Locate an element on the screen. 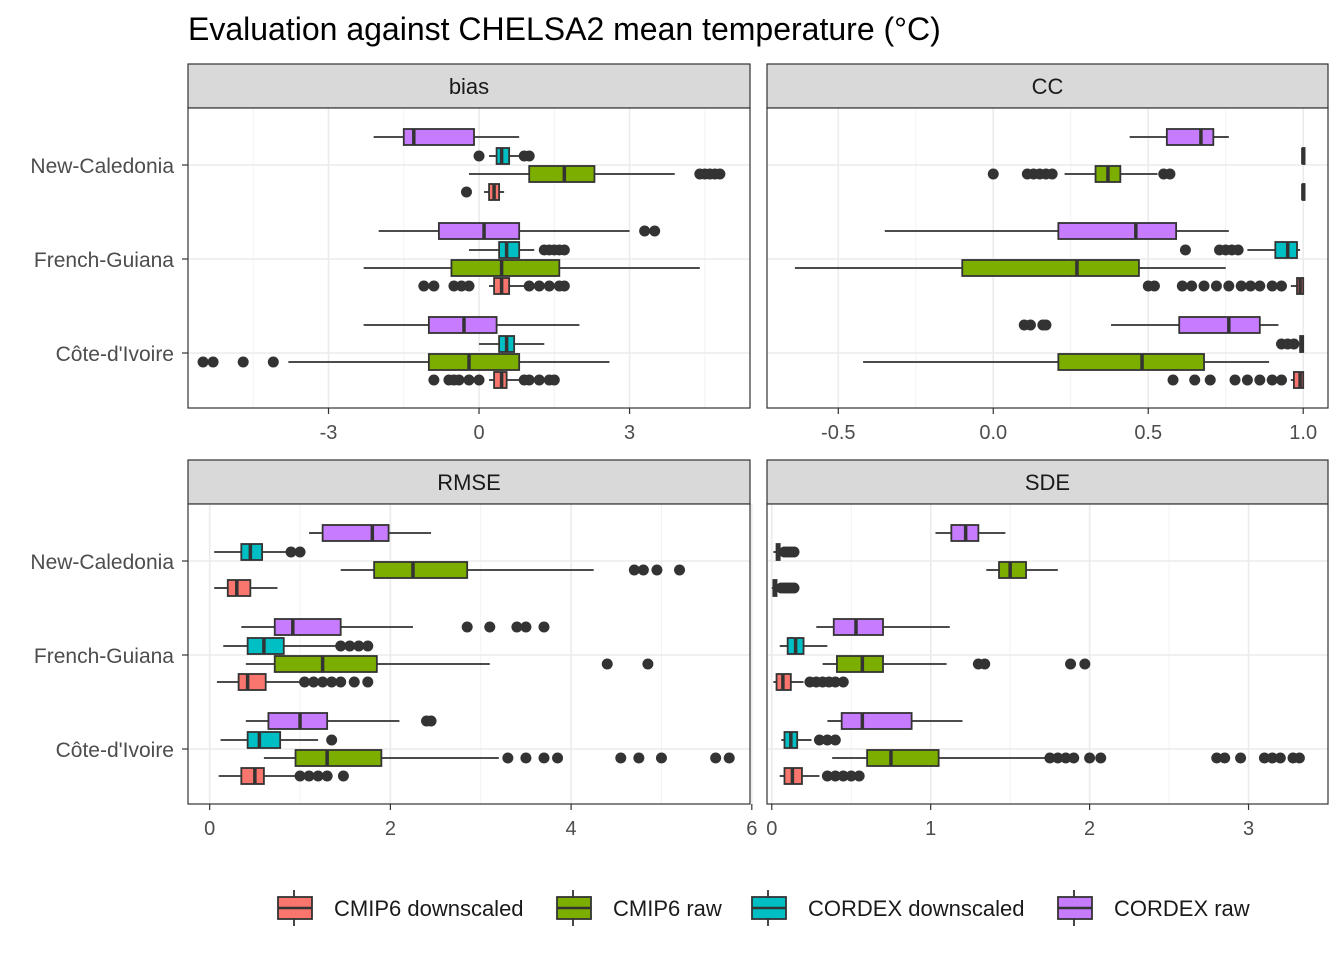  legend-item-cmip6-downscaled: CMIP6 downscaled is located at coordinates (400, 908).